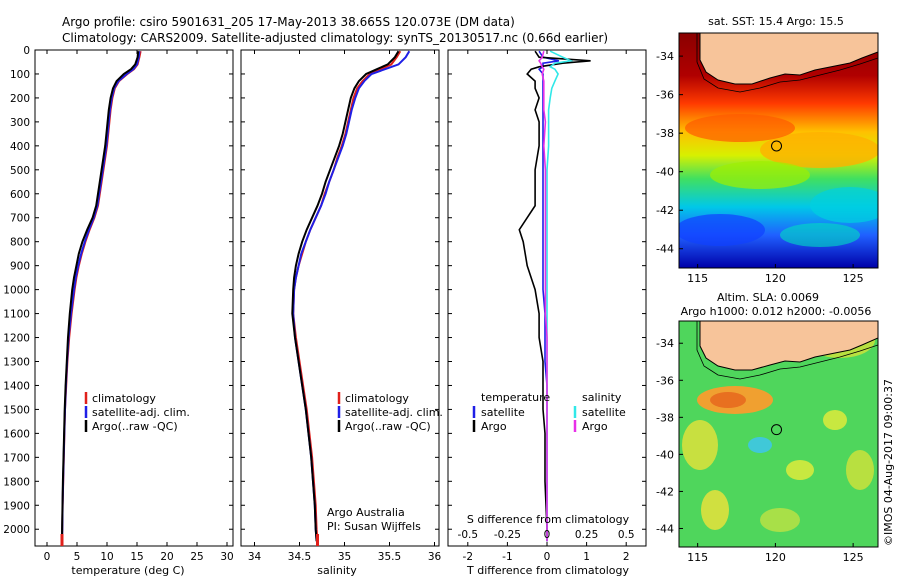 This screenshot has height=580, width=900. I want to click on x-tick-label: 36, so click(435, 557).